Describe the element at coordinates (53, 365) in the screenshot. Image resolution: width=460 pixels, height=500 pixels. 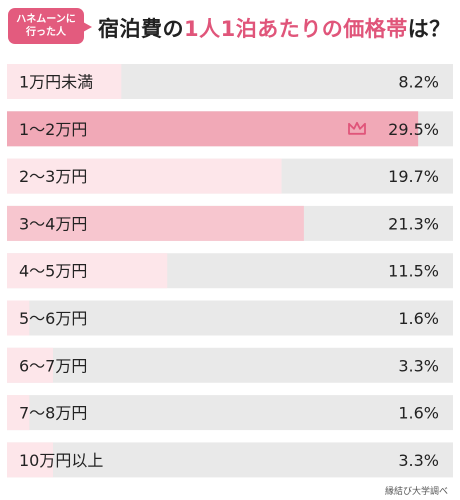
I see `category-label: 6〜7万円` at that location.